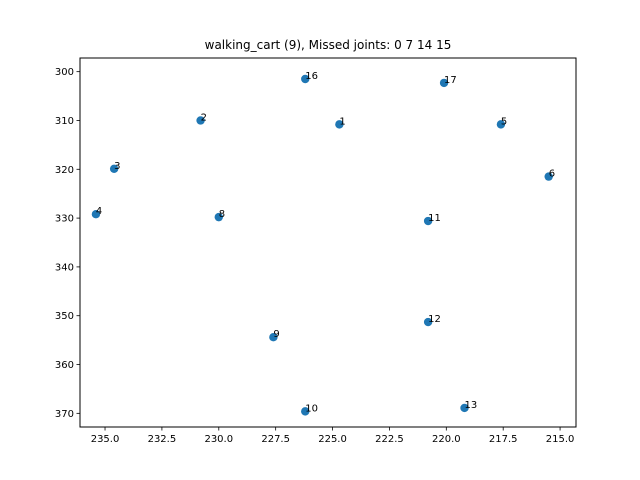 The height and width of the screenshot is (480, 640). What do you see at coordinates (64, 219) in the screenshot?
I see `y-tick-label: 330` at bounding box center [64, 219].